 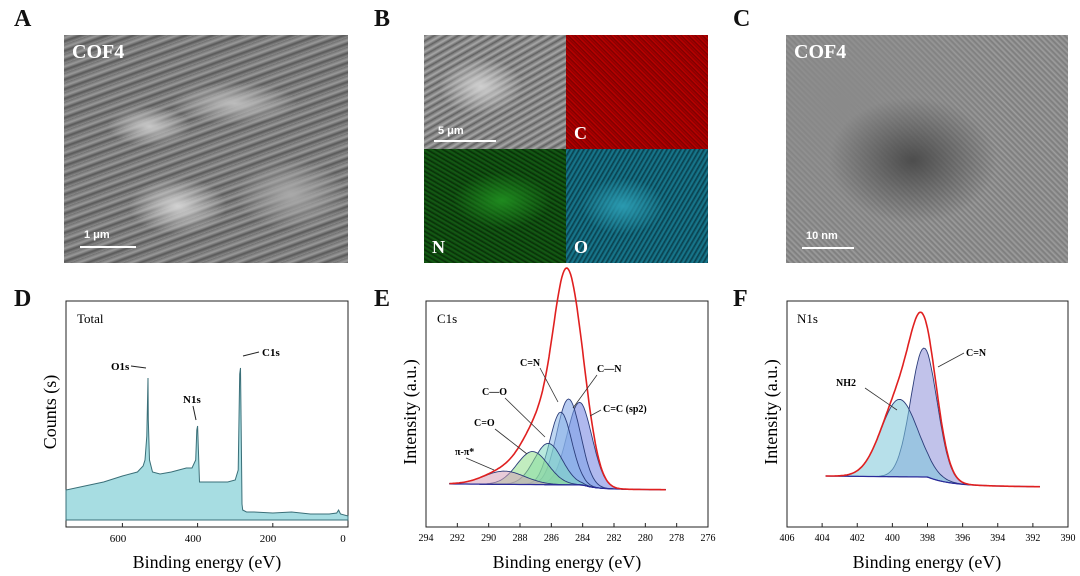 I want to click on eds-oxygen-label: O, so click(x=581, y=247).